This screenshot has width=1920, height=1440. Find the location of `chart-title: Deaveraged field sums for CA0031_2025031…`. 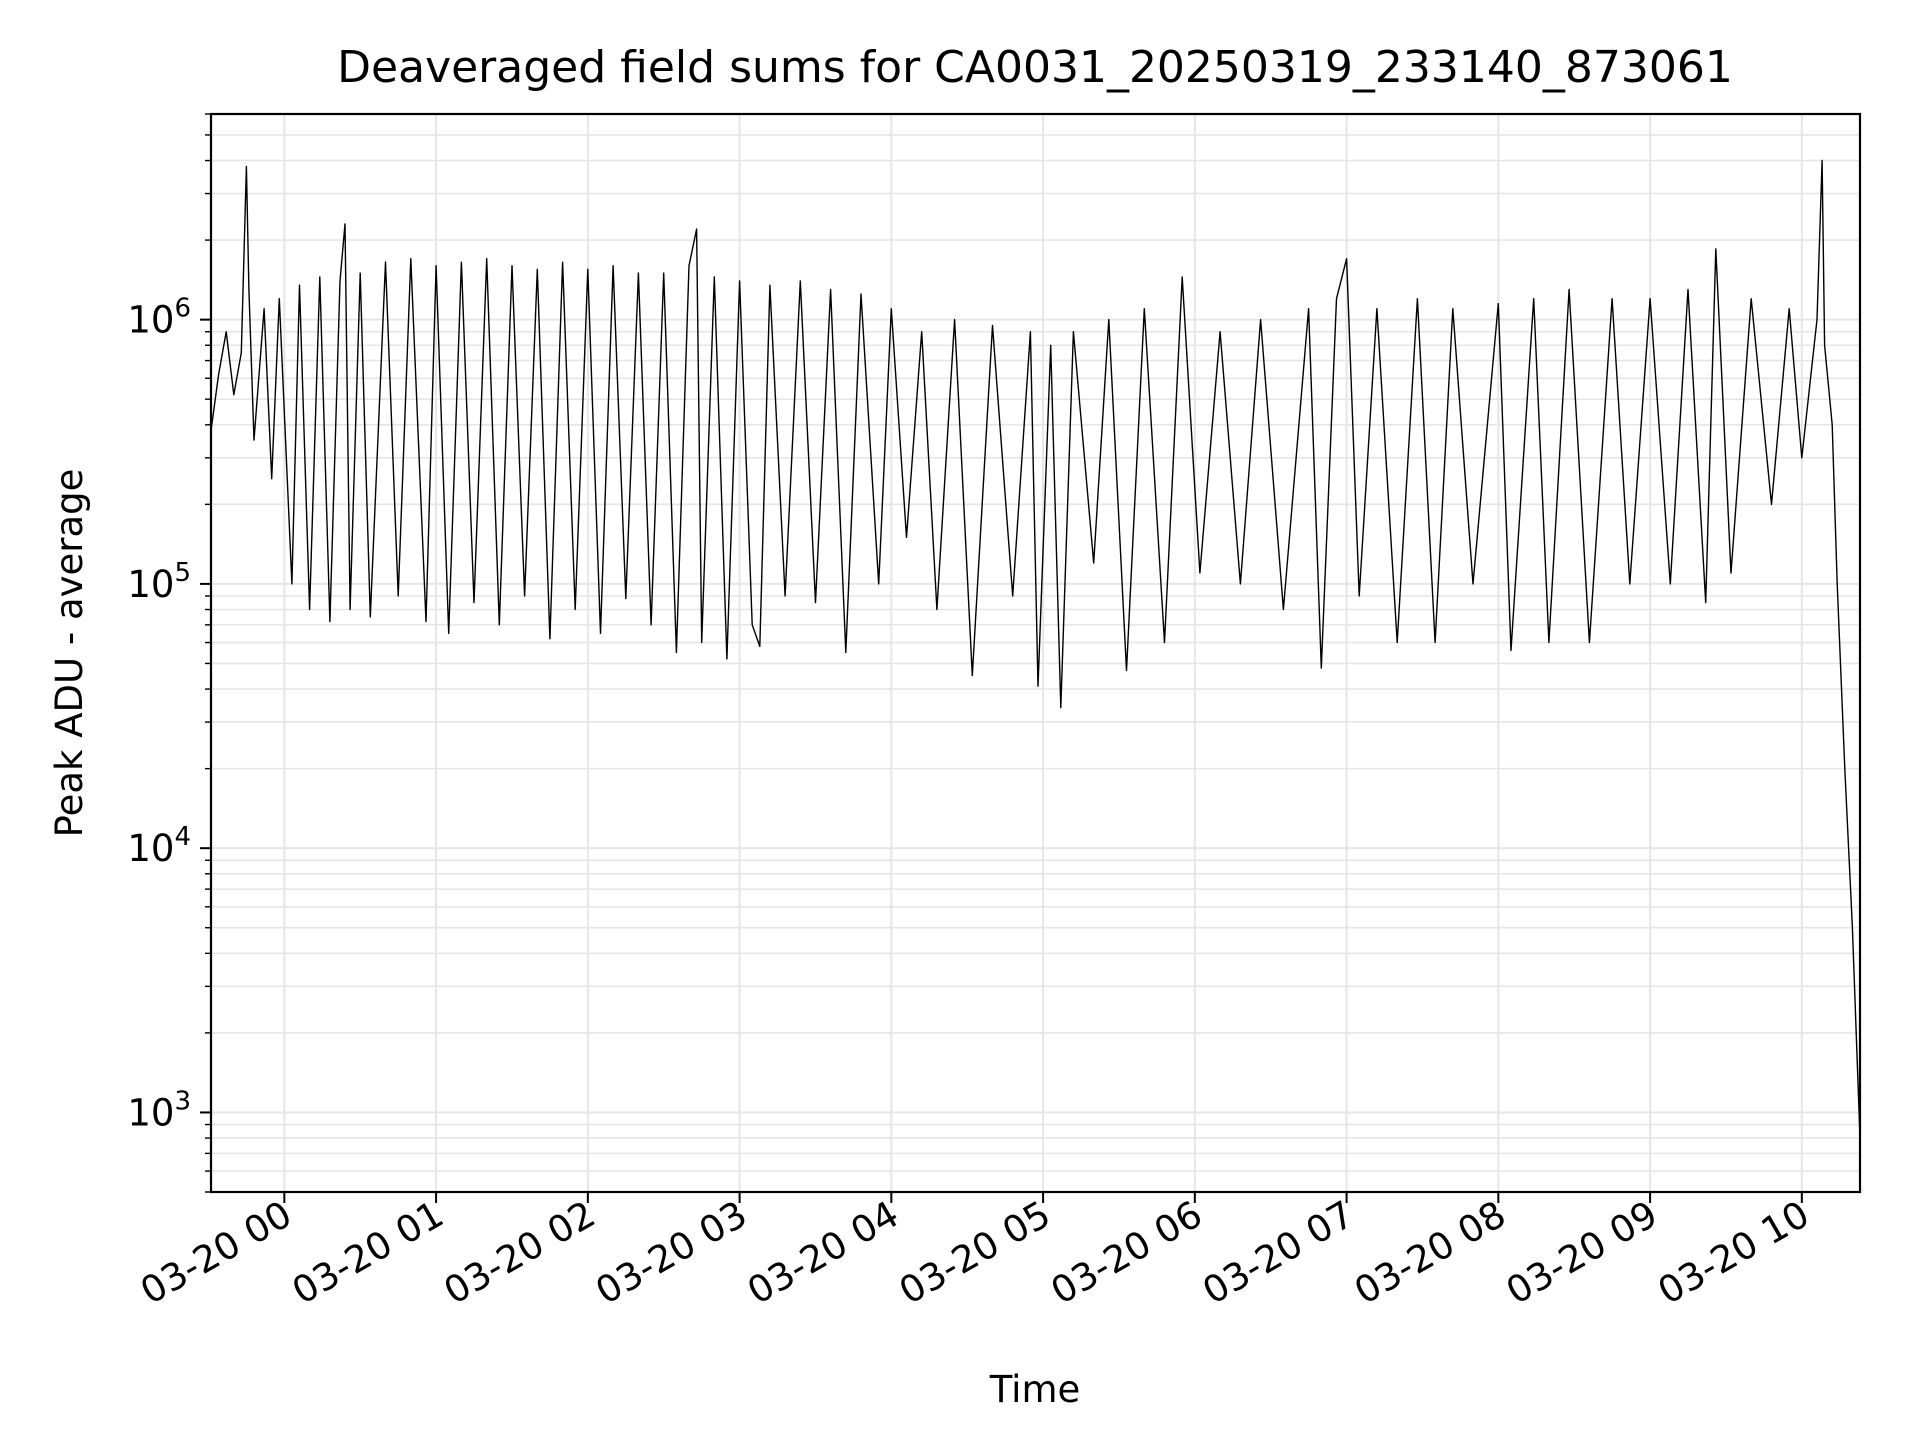

chart-title: Deaveraged field sums for CA0031_2025031… is located at coordinates (1035, 67).